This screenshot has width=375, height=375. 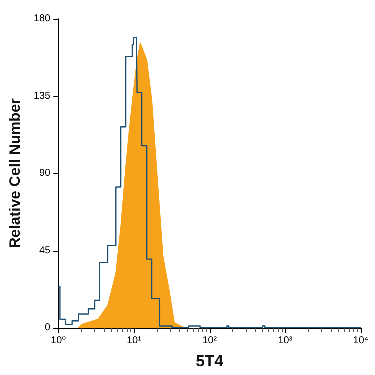 I want to click on y-tick-label: 0, so click(x=48, y=328).